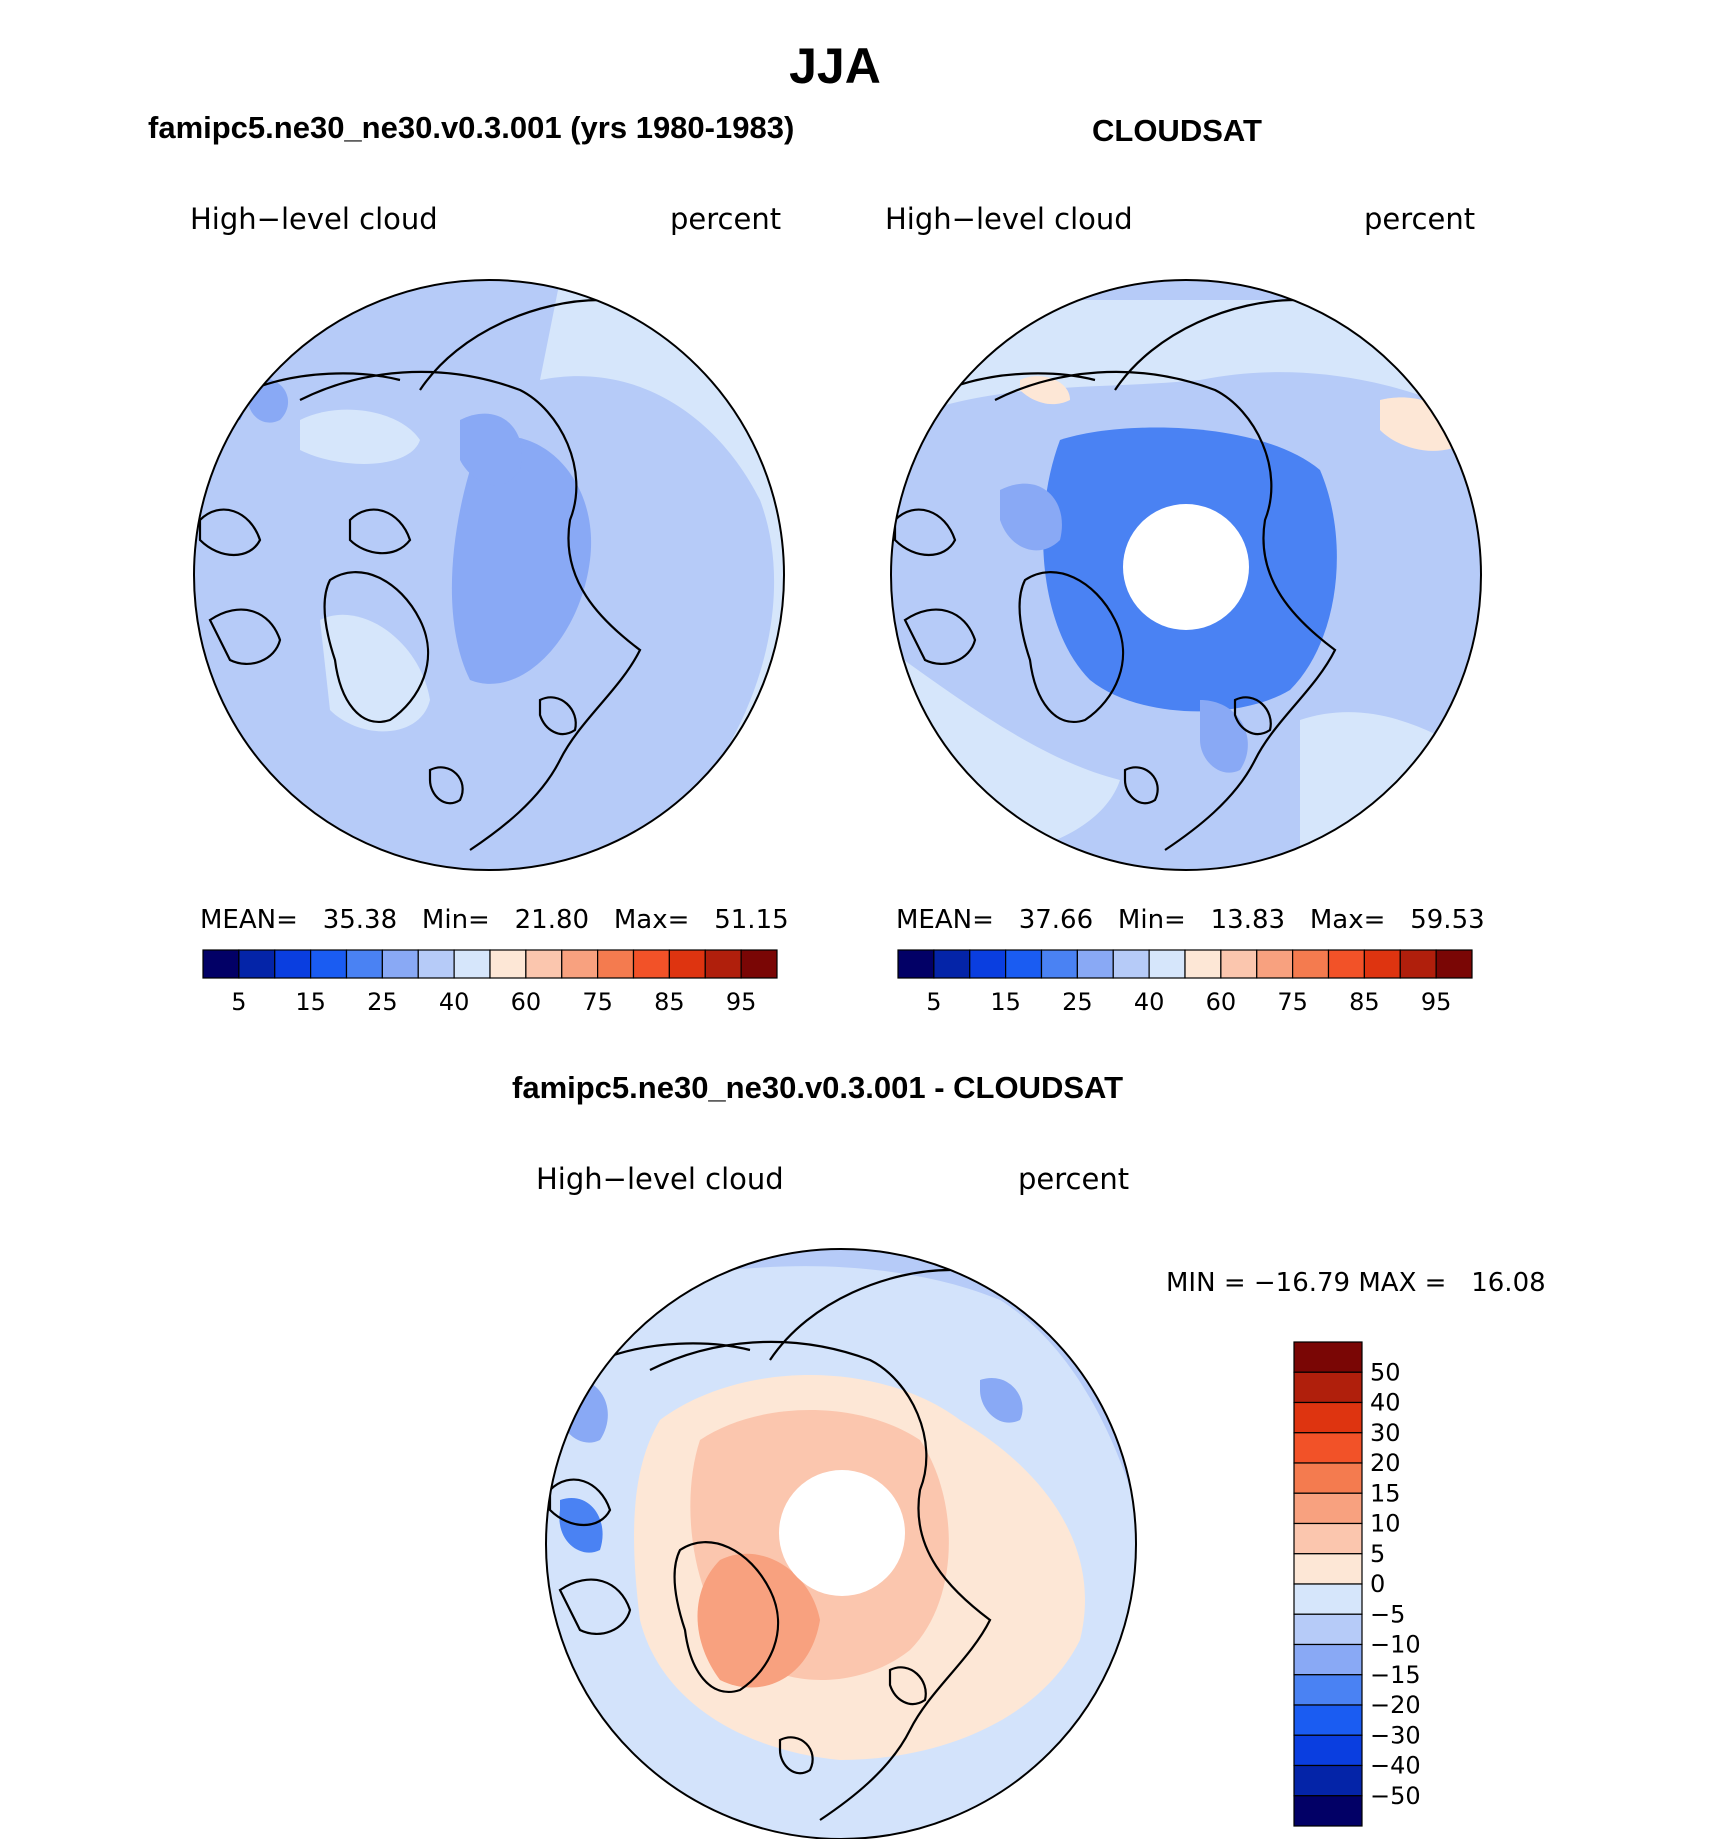 The height and width of the screenshot is (1839, 1710). I want to click on obs-colorbar-tick-label: 95, so click(1436, 1002).